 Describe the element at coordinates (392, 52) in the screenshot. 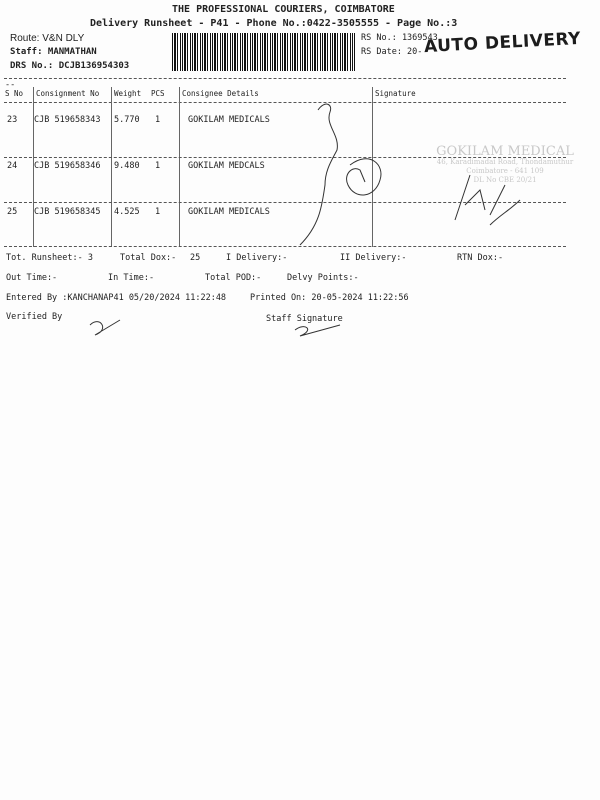

I see `rs-date: RS Date: 20-` at that location.